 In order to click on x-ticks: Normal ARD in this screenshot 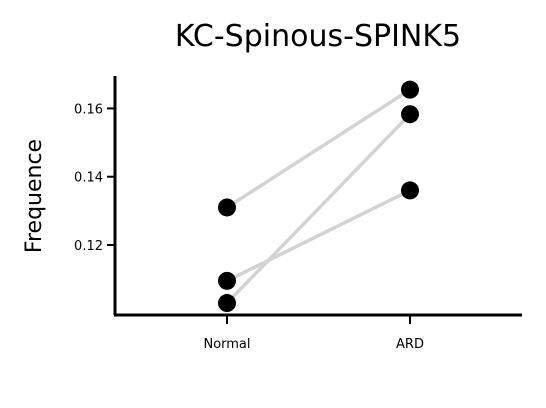, I will do `click(313, 333)`.